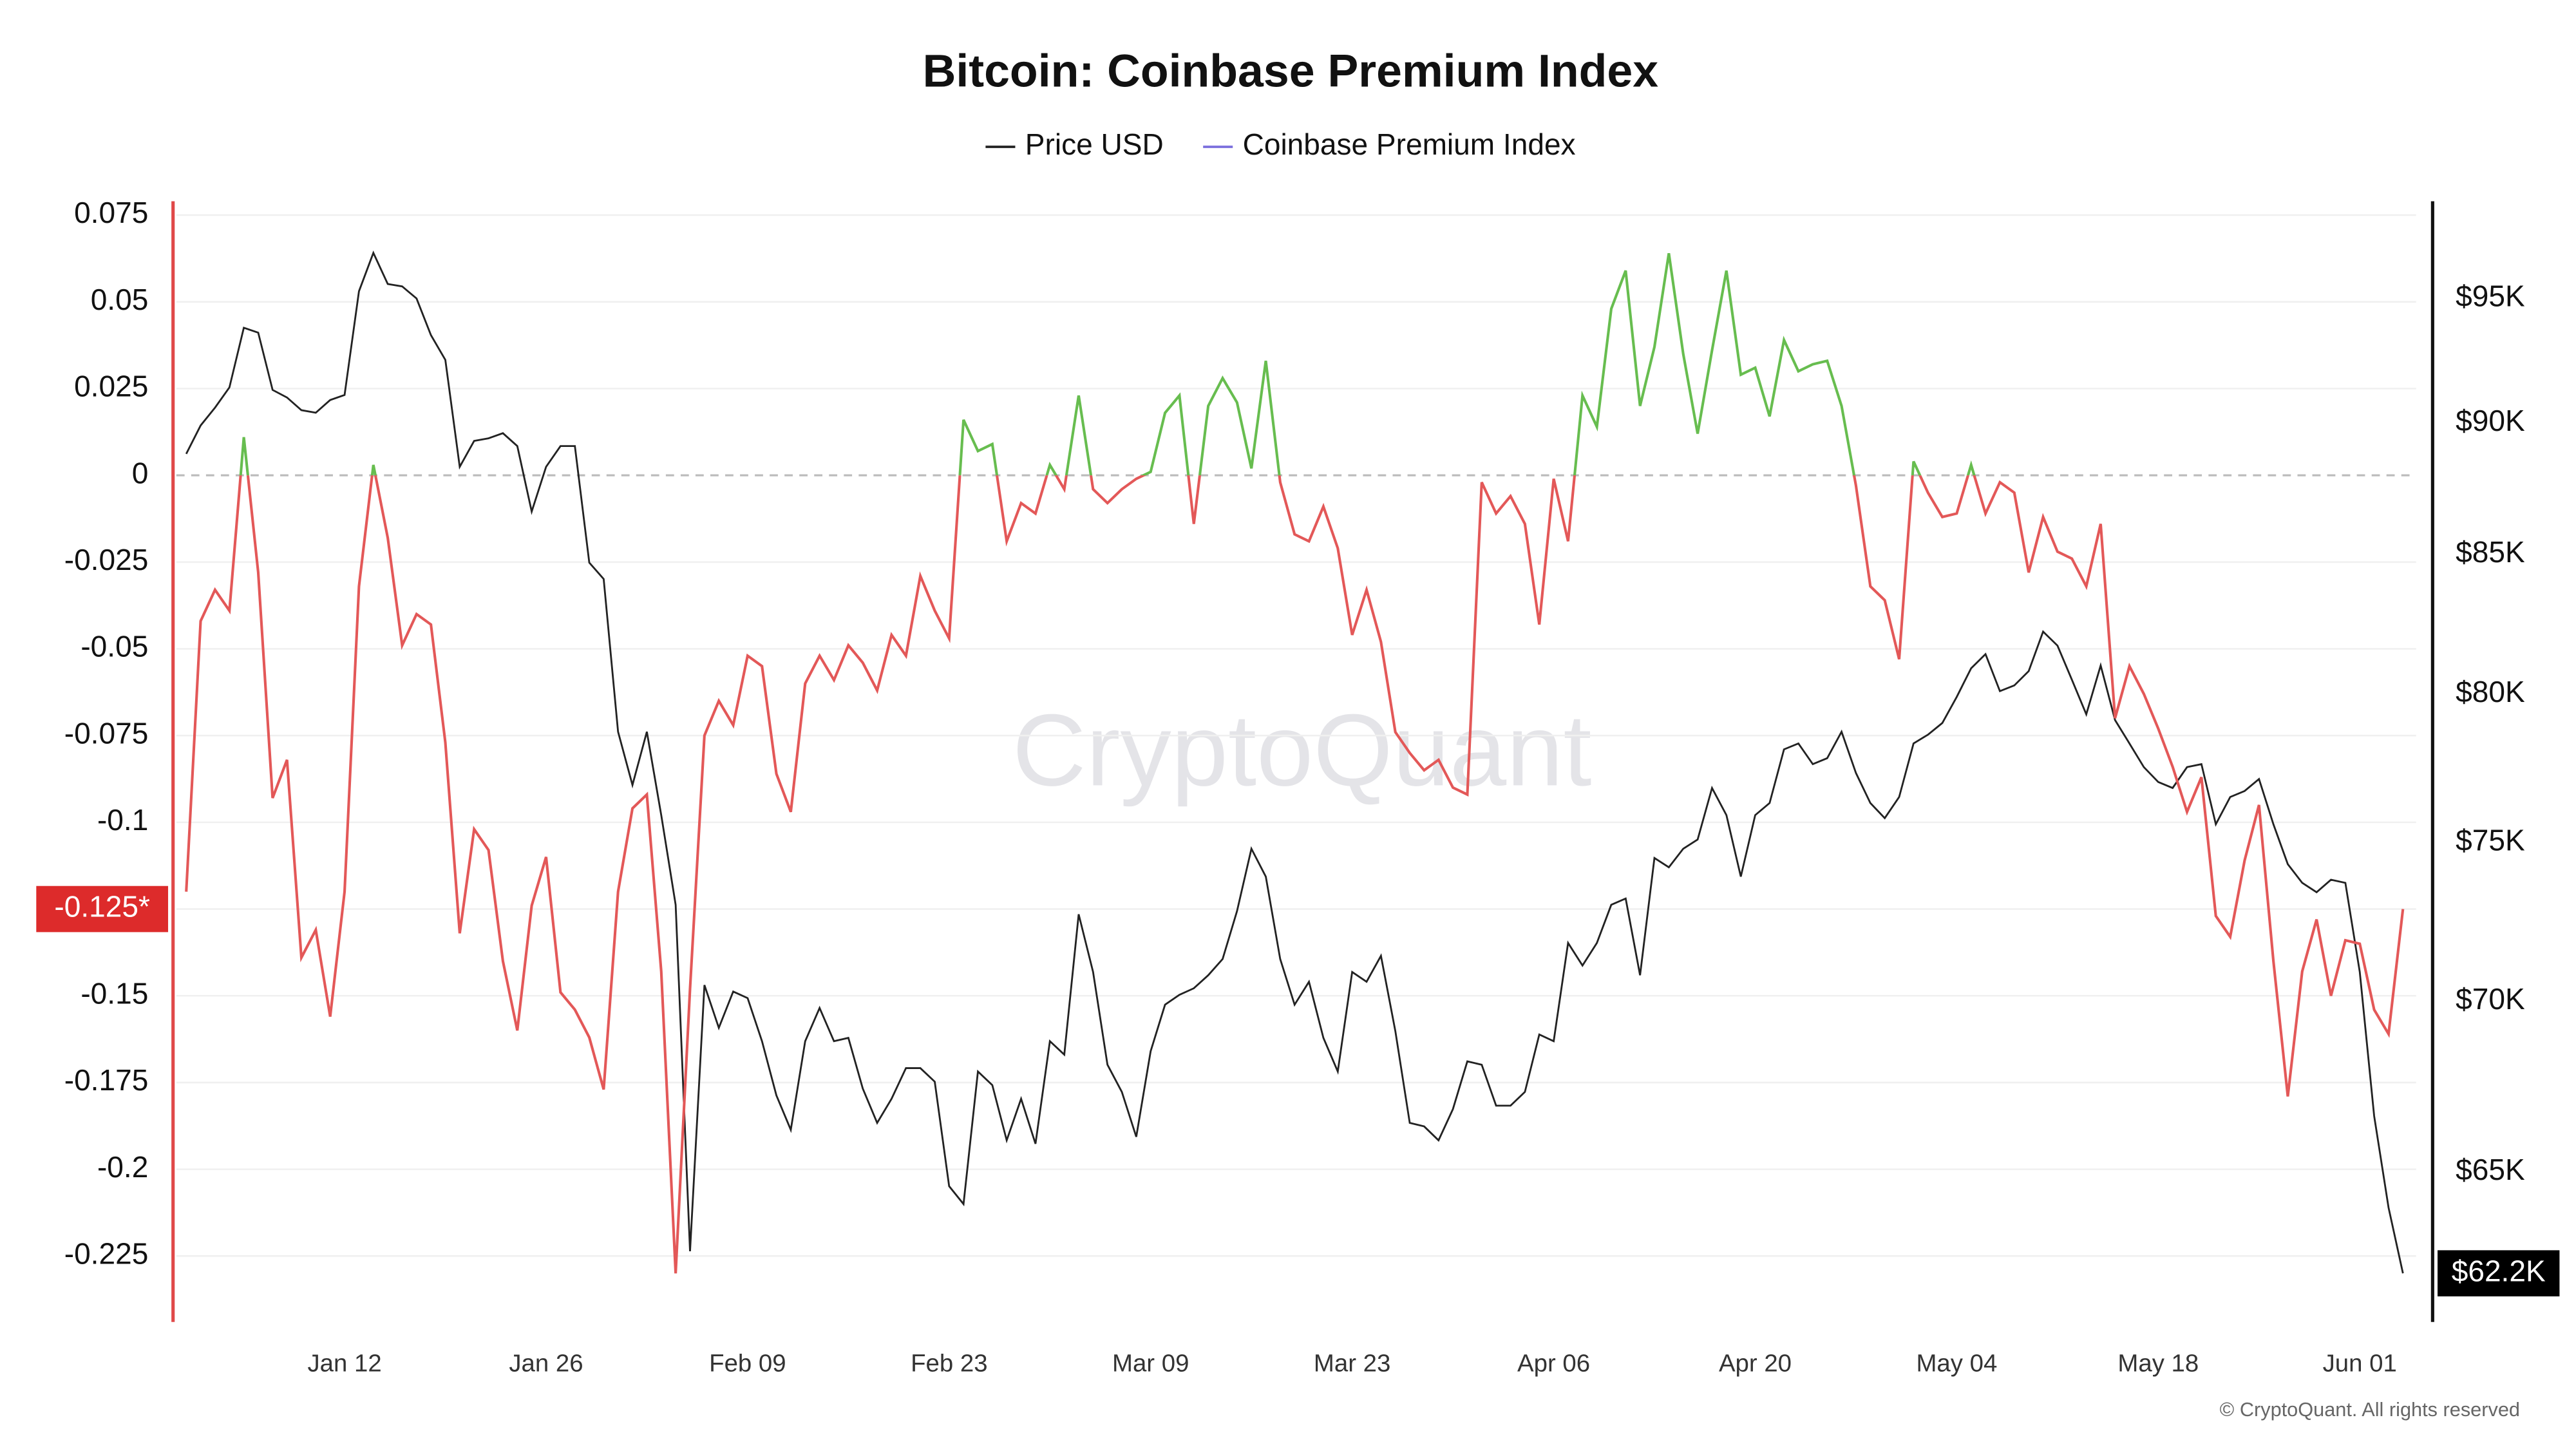 This screenshot has width=2576, height=1449. I want to click on y2-tick-label: $70K, so click(2491, 999).